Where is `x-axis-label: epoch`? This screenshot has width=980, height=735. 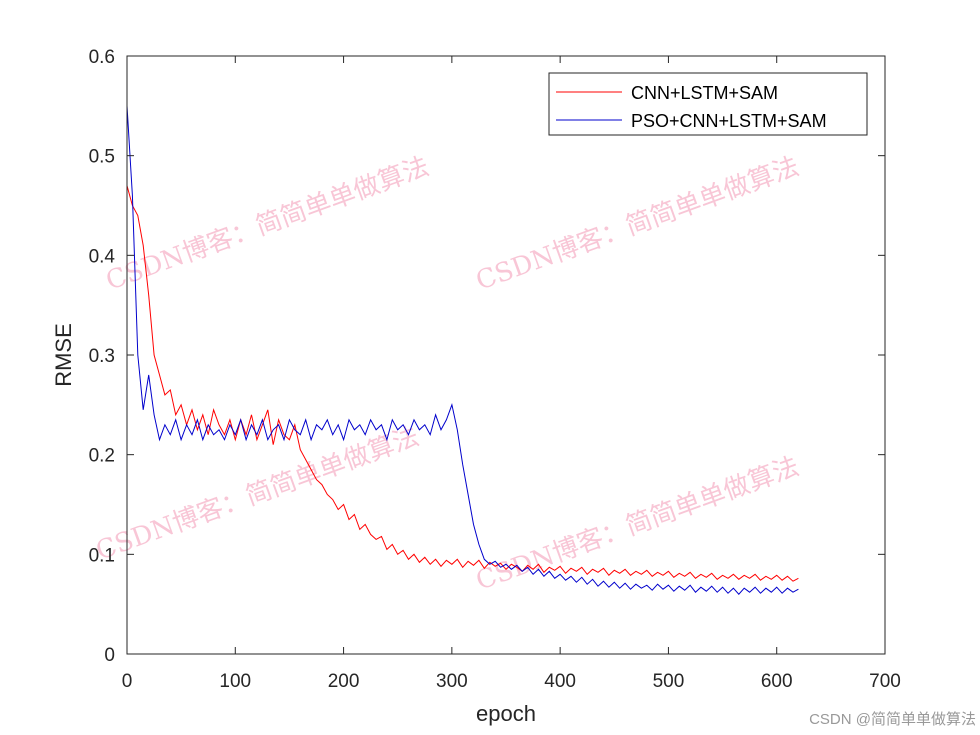
x-axis-label: epoch is located at coordinates (506, 713).